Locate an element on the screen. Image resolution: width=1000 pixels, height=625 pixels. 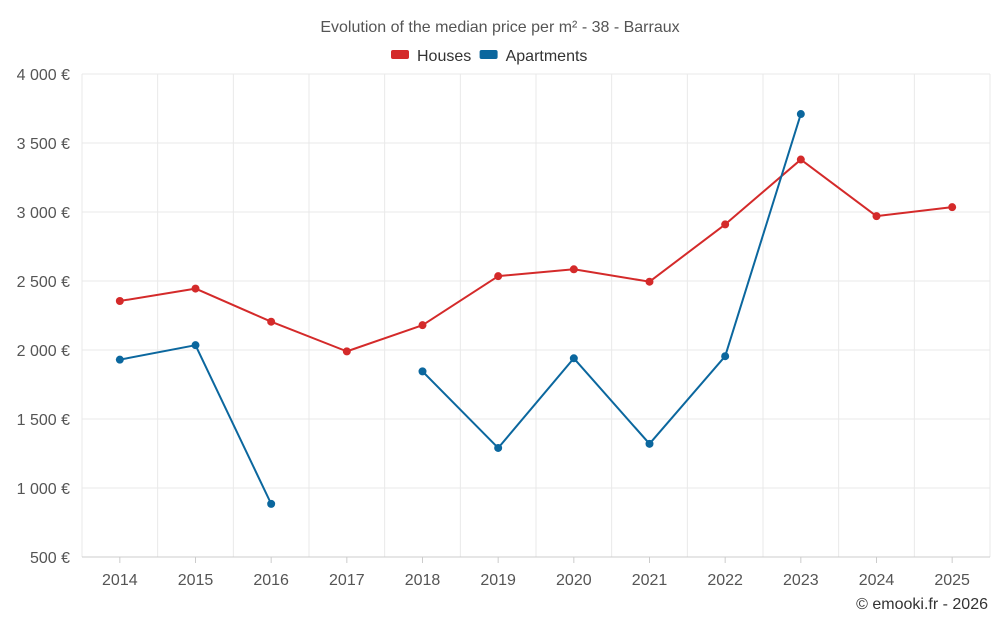
x-tick-label: 2022 is located at coordinates (725, 580).